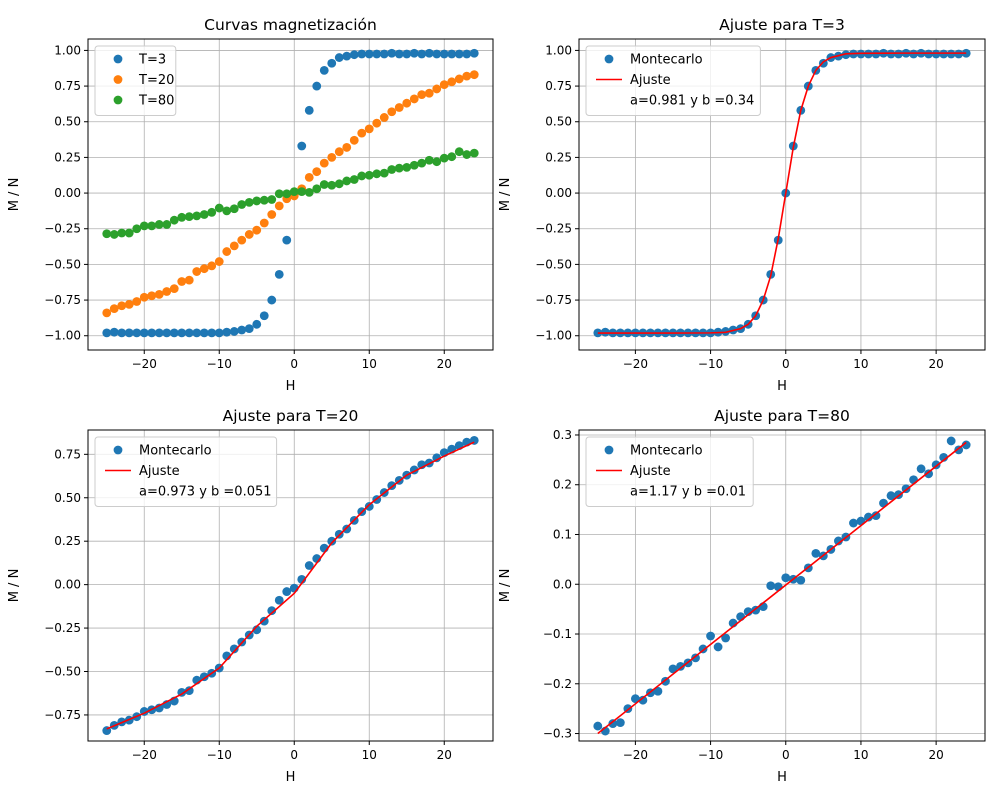 The image size is (1000, 800). What do you see at coordinates (62, 336) in the screenshot?
I see `y-tick-label: −1.00` at bounding box center [62, 336].